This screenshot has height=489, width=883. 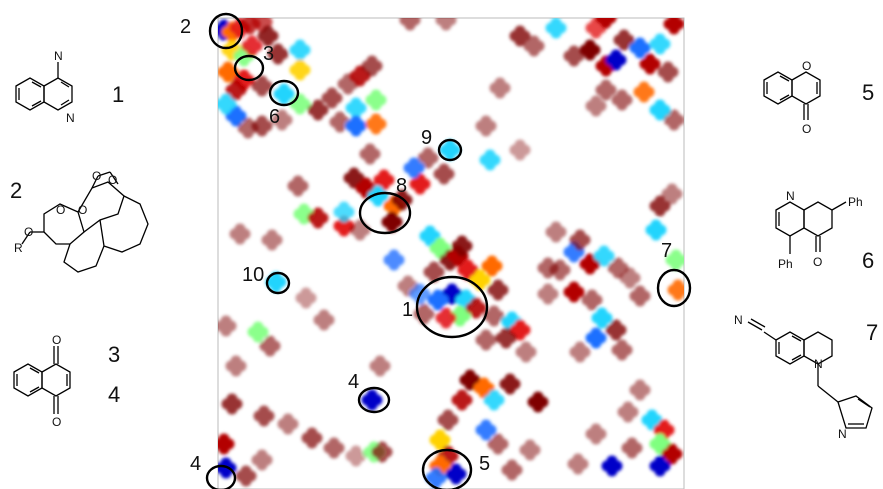 I want to click on marker-label: 3, so click(x=268, y=54).